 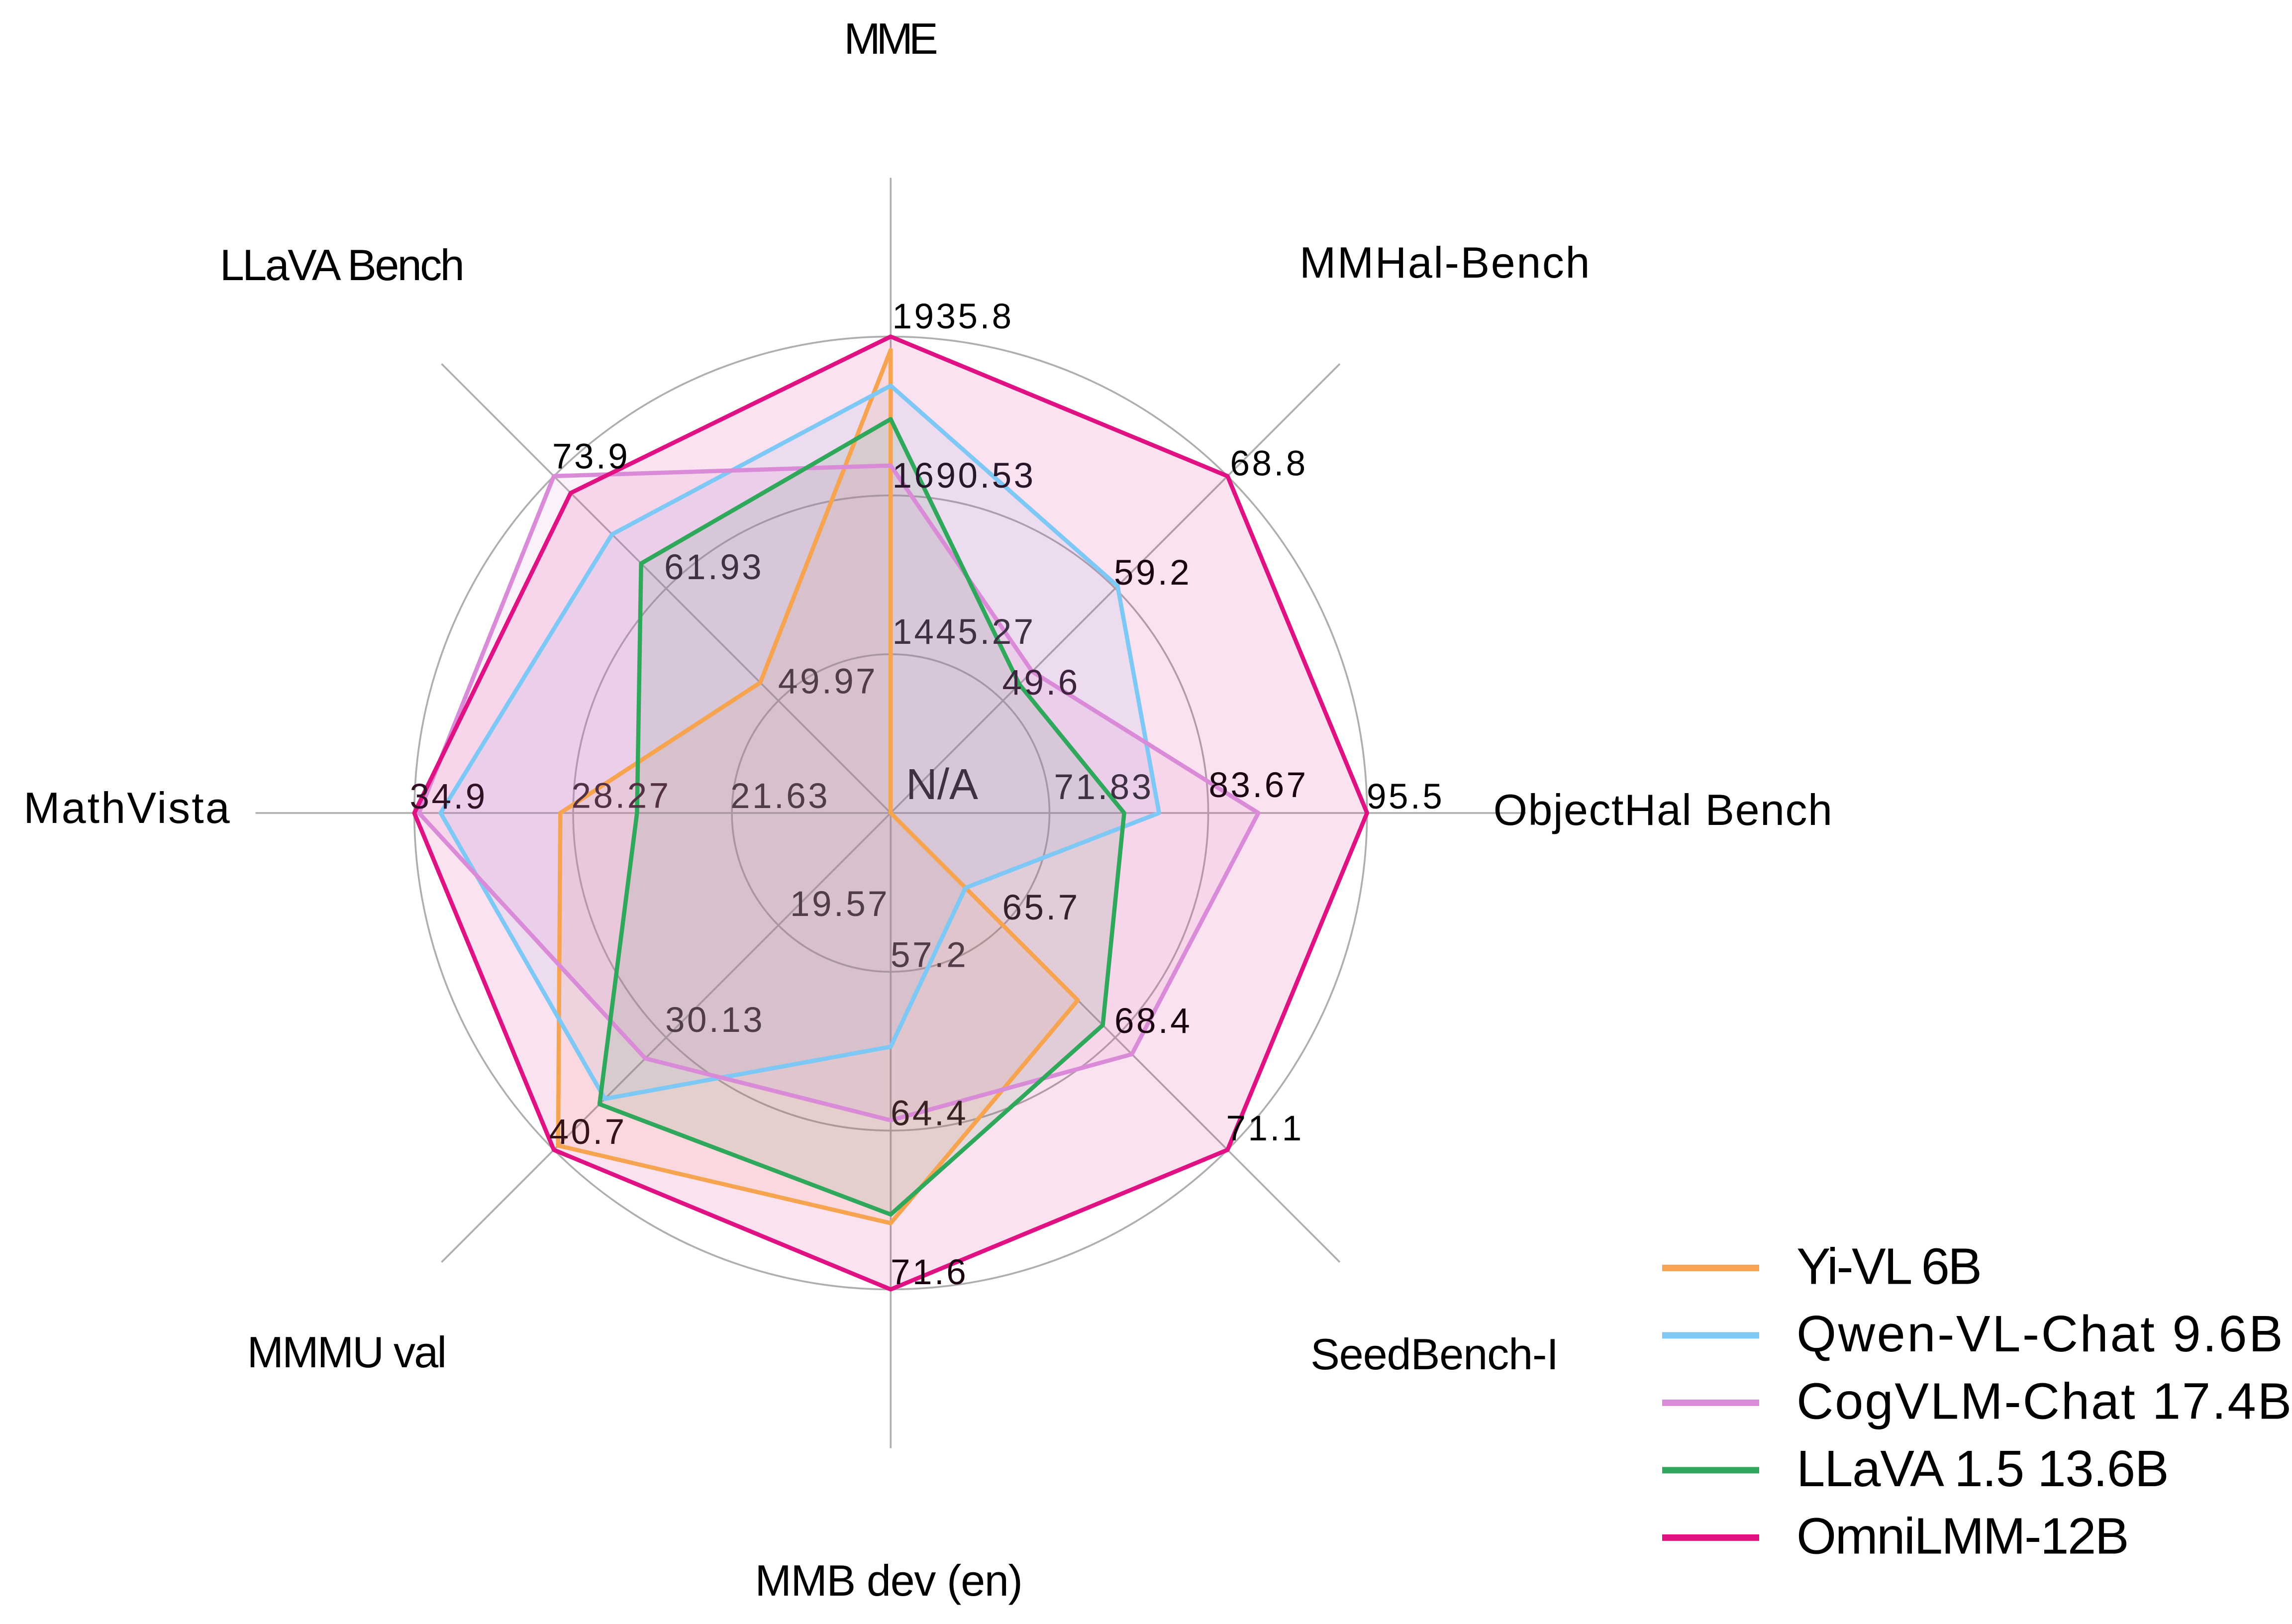 What do you see at coordinates (953, 317) in the screenshot?
I see `svg-text: 1935.8` at bounding box center [953, 317].